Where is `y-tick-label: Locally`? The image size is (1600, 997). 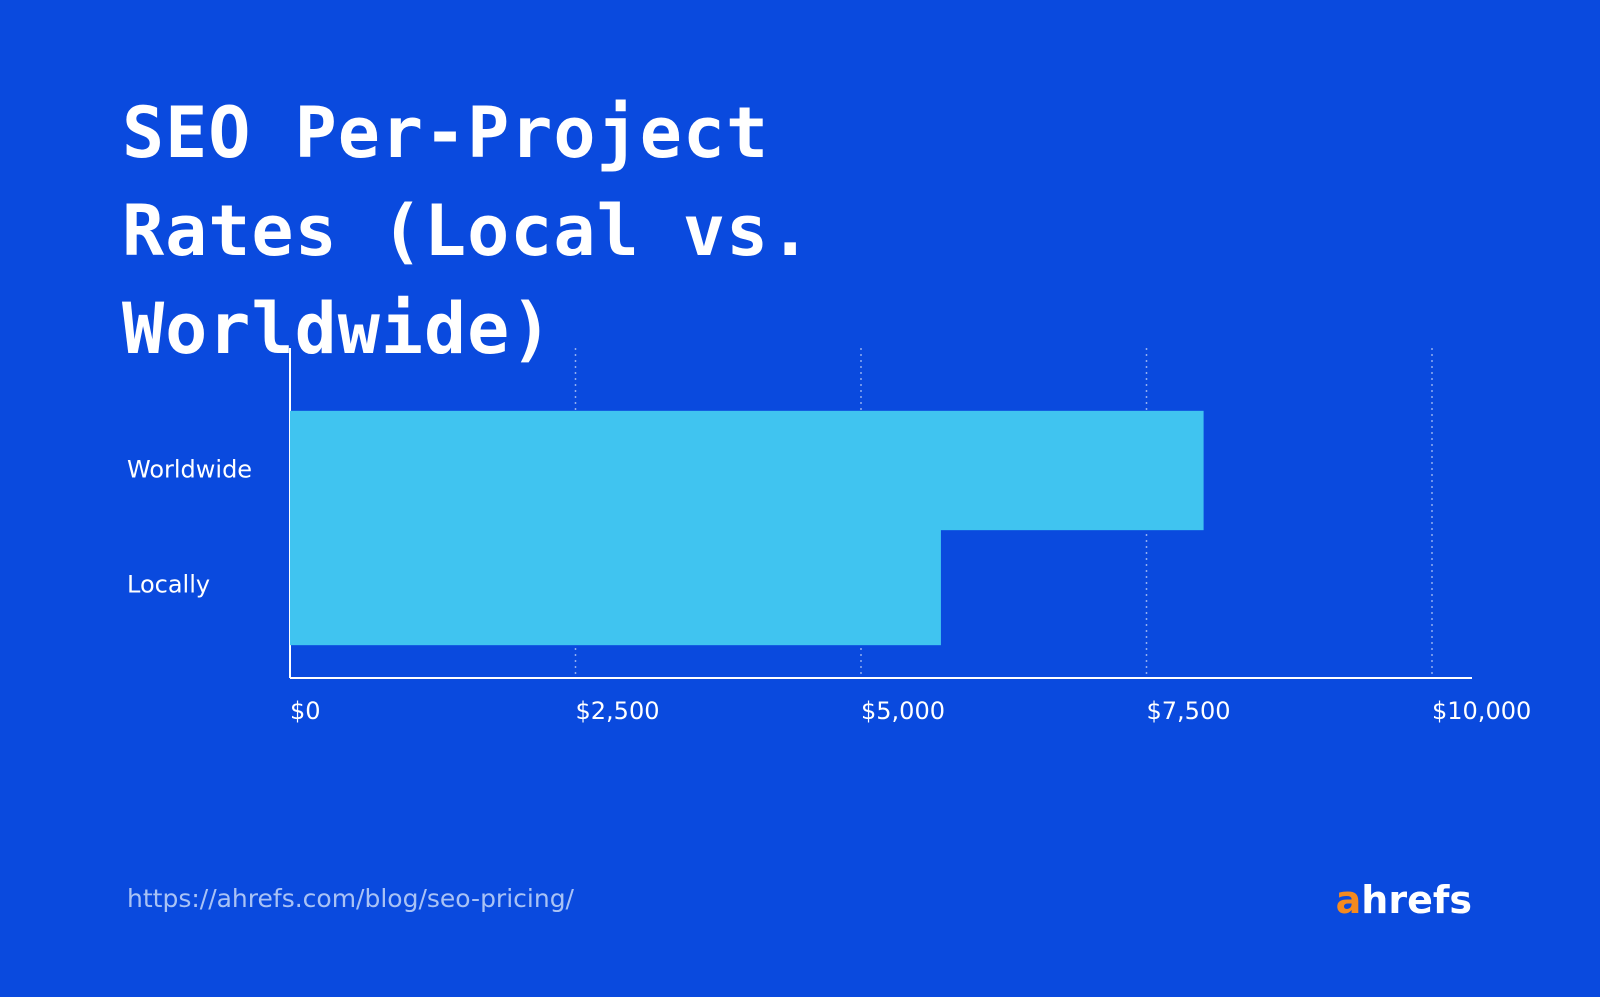
y-tick-label: Locally is located at coordinates (168, 585).